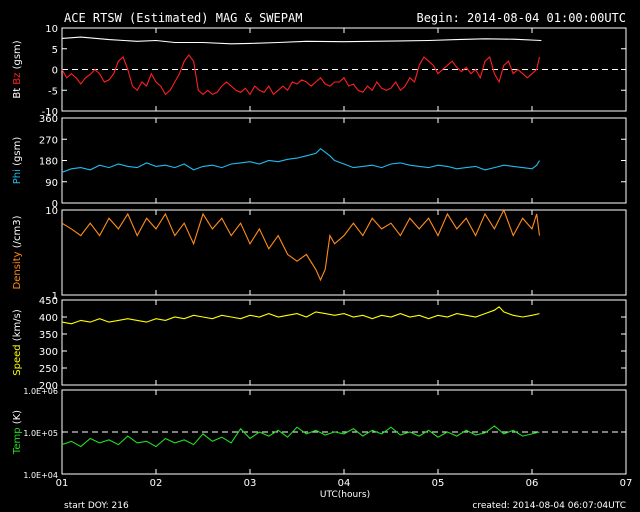 This screenshot has width=640, height=512. What do you see at coordinates (17, 419) in the screenshot?
I see `y-axis-label-part: (K)` at bounding box center [17, 419].